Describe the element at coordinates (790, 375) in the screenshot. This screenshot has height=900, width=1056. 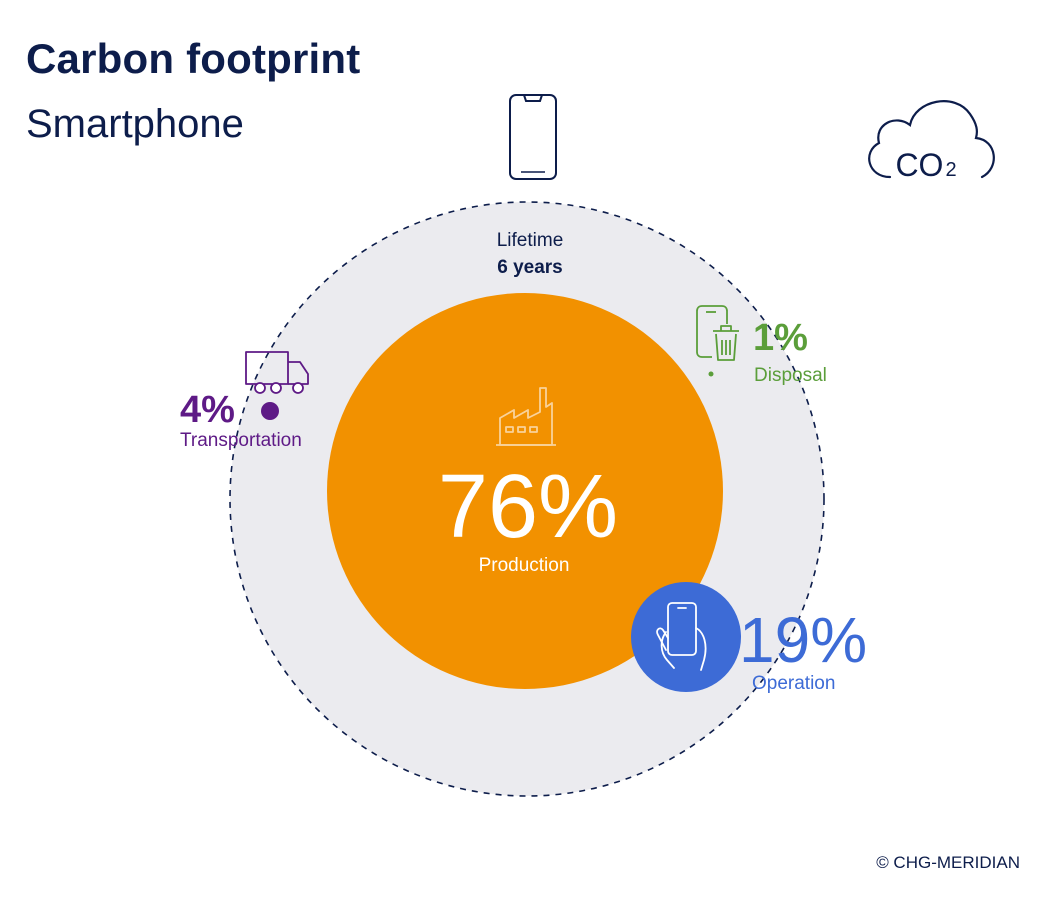
I see `disposal-label: Disposal` at that location.